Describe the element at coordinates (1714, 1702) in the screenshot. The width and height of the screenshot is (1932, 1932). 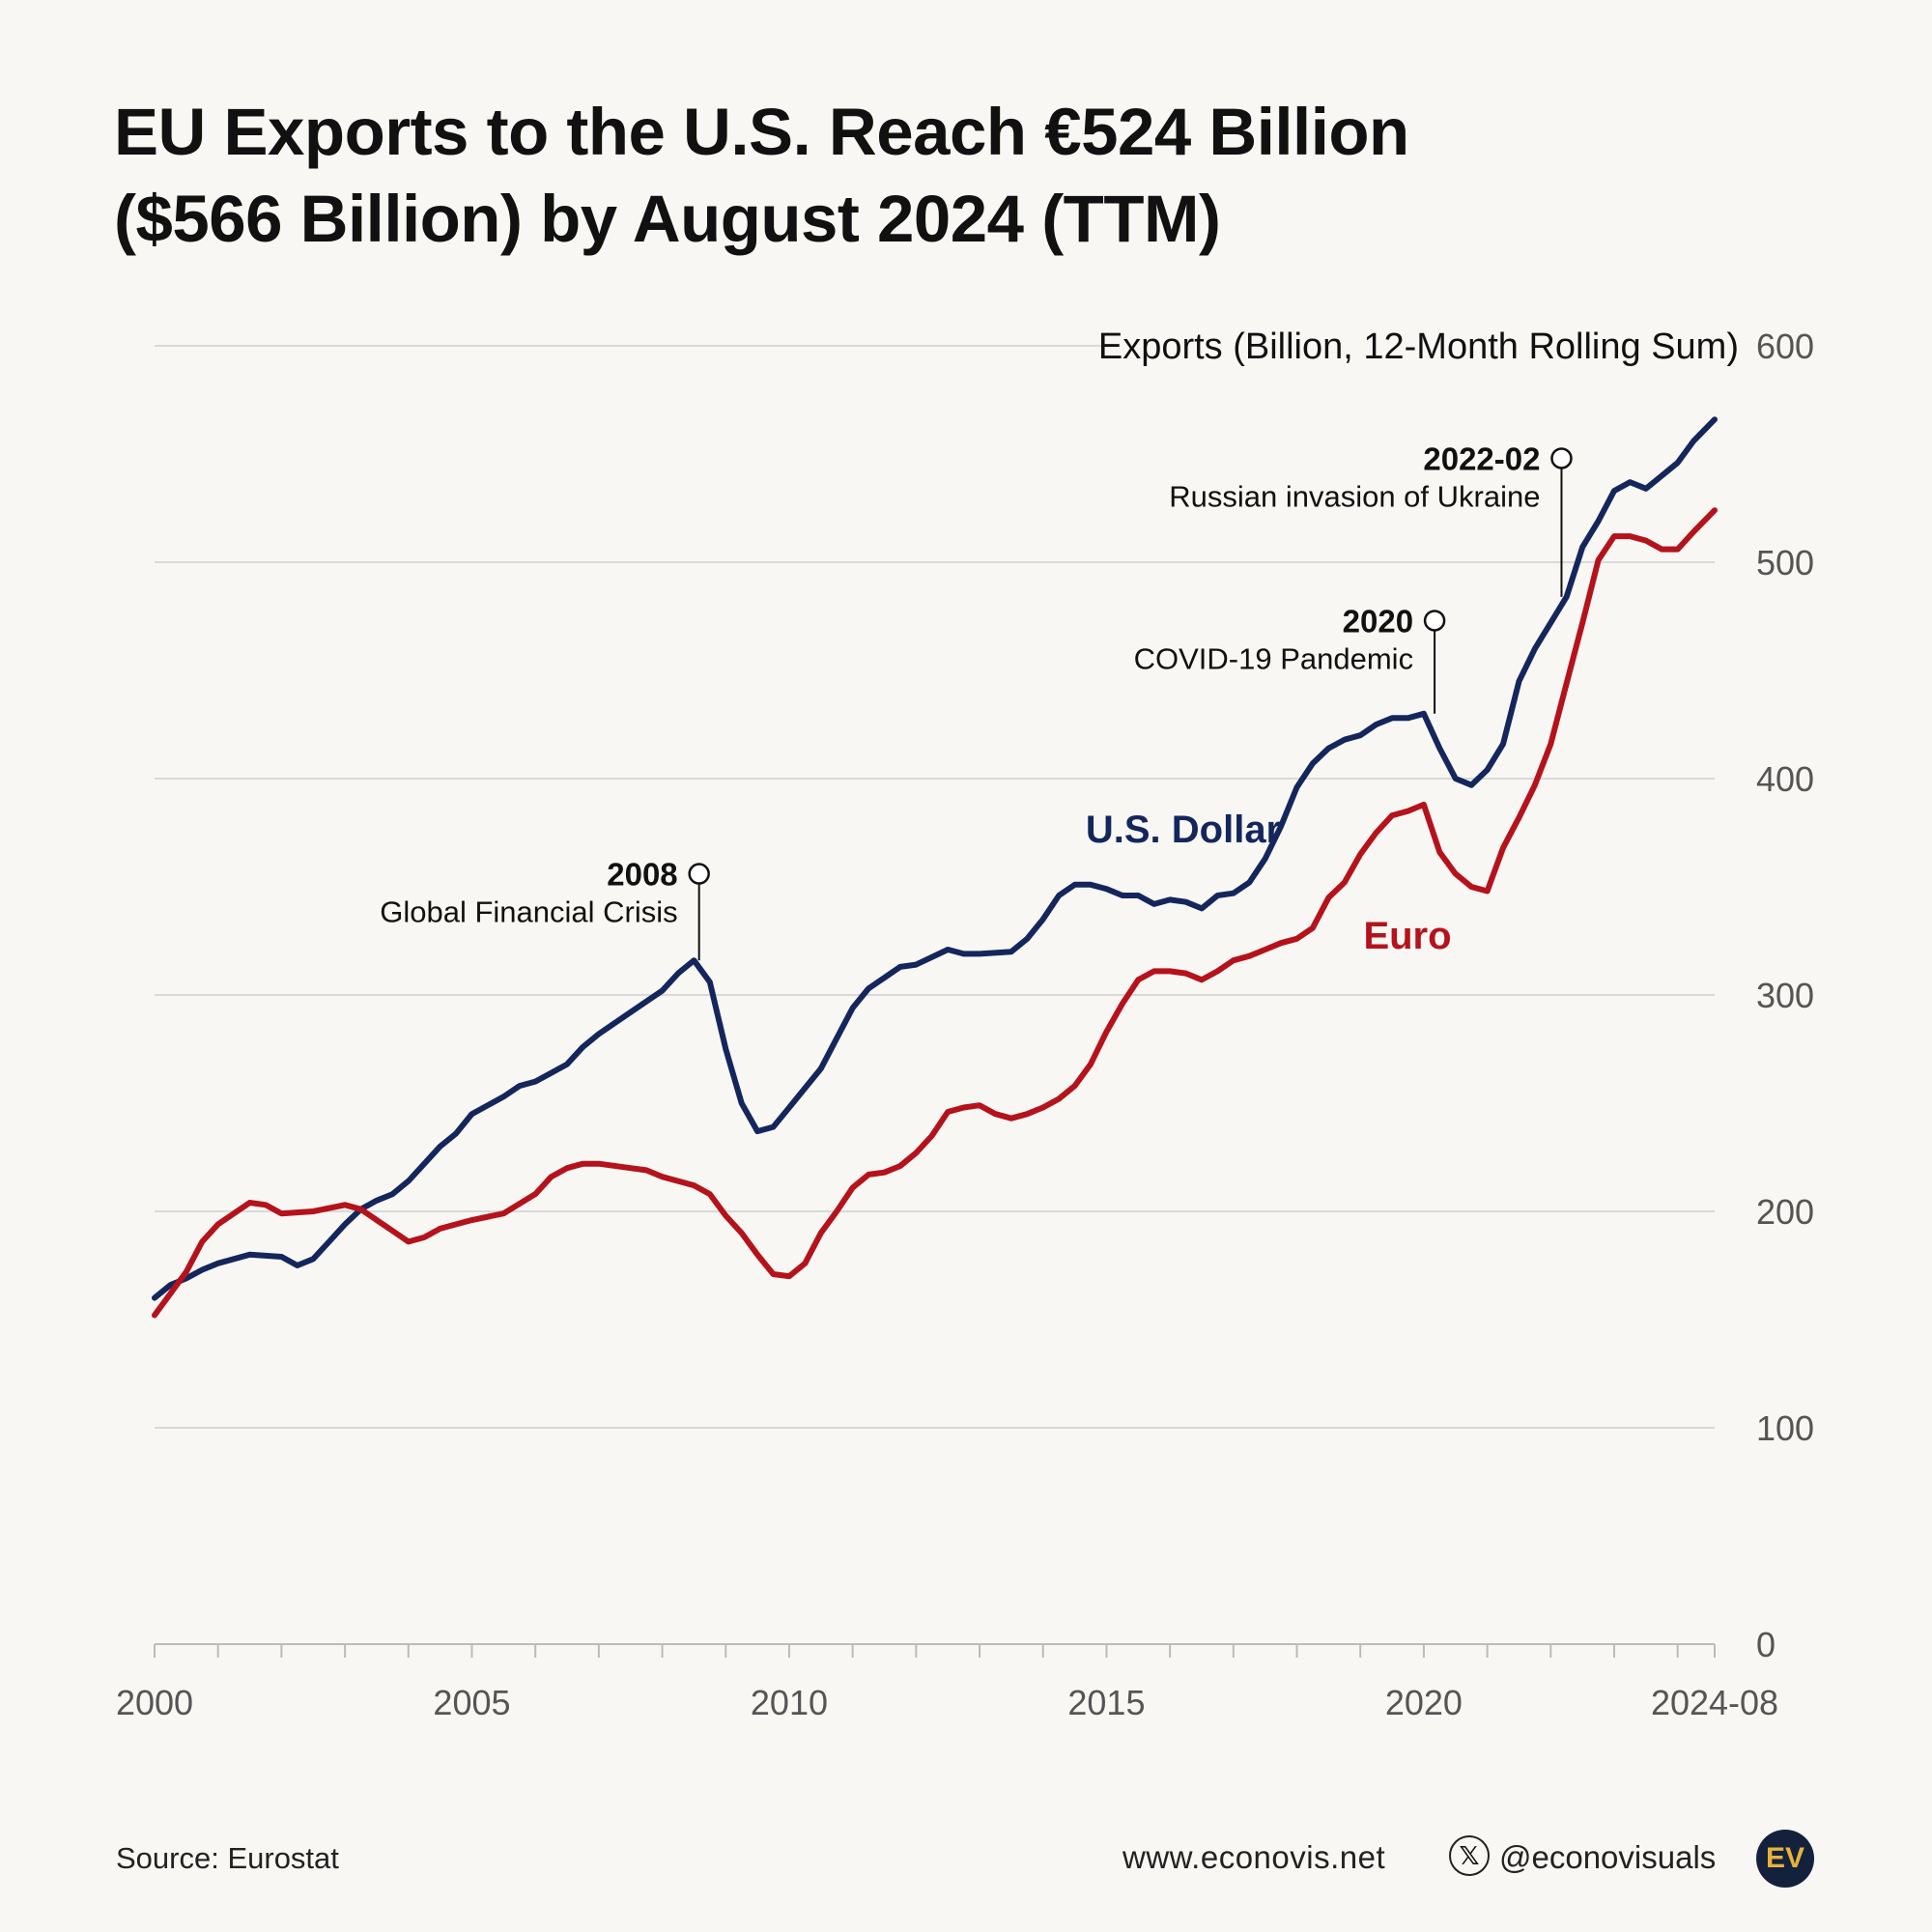
I see `x-tick-label: 2024-08` at that location.